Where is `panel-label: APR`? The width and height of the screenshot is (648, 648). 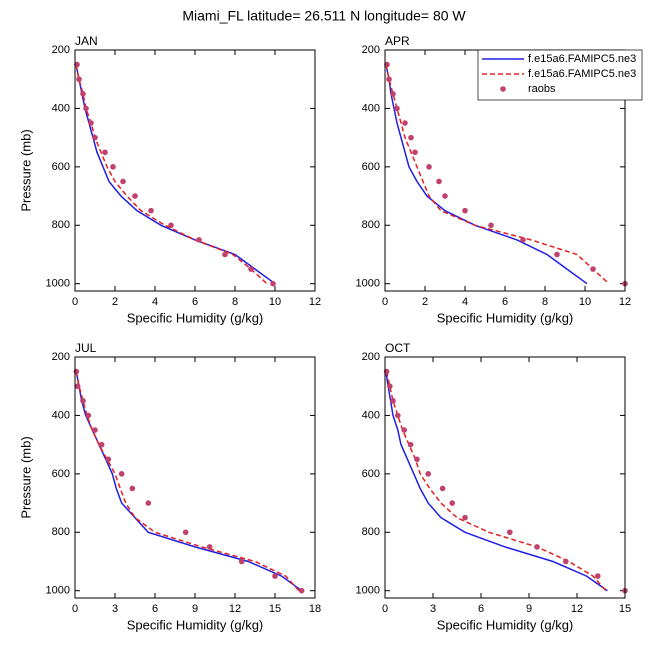 panel-label: APR is located at coordinates (397, 41).